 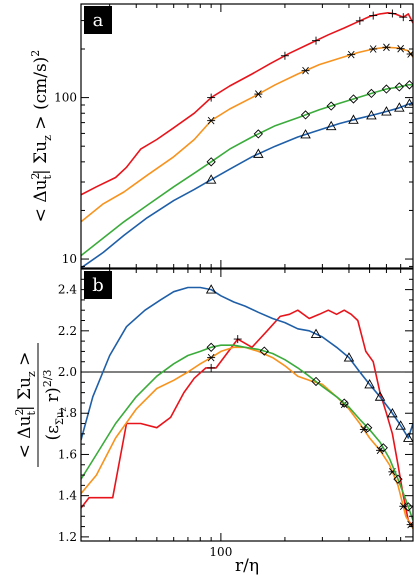 I want to click on ylabel-numerator: < Δu2t| Σuz >, so click(x=25, y=405).